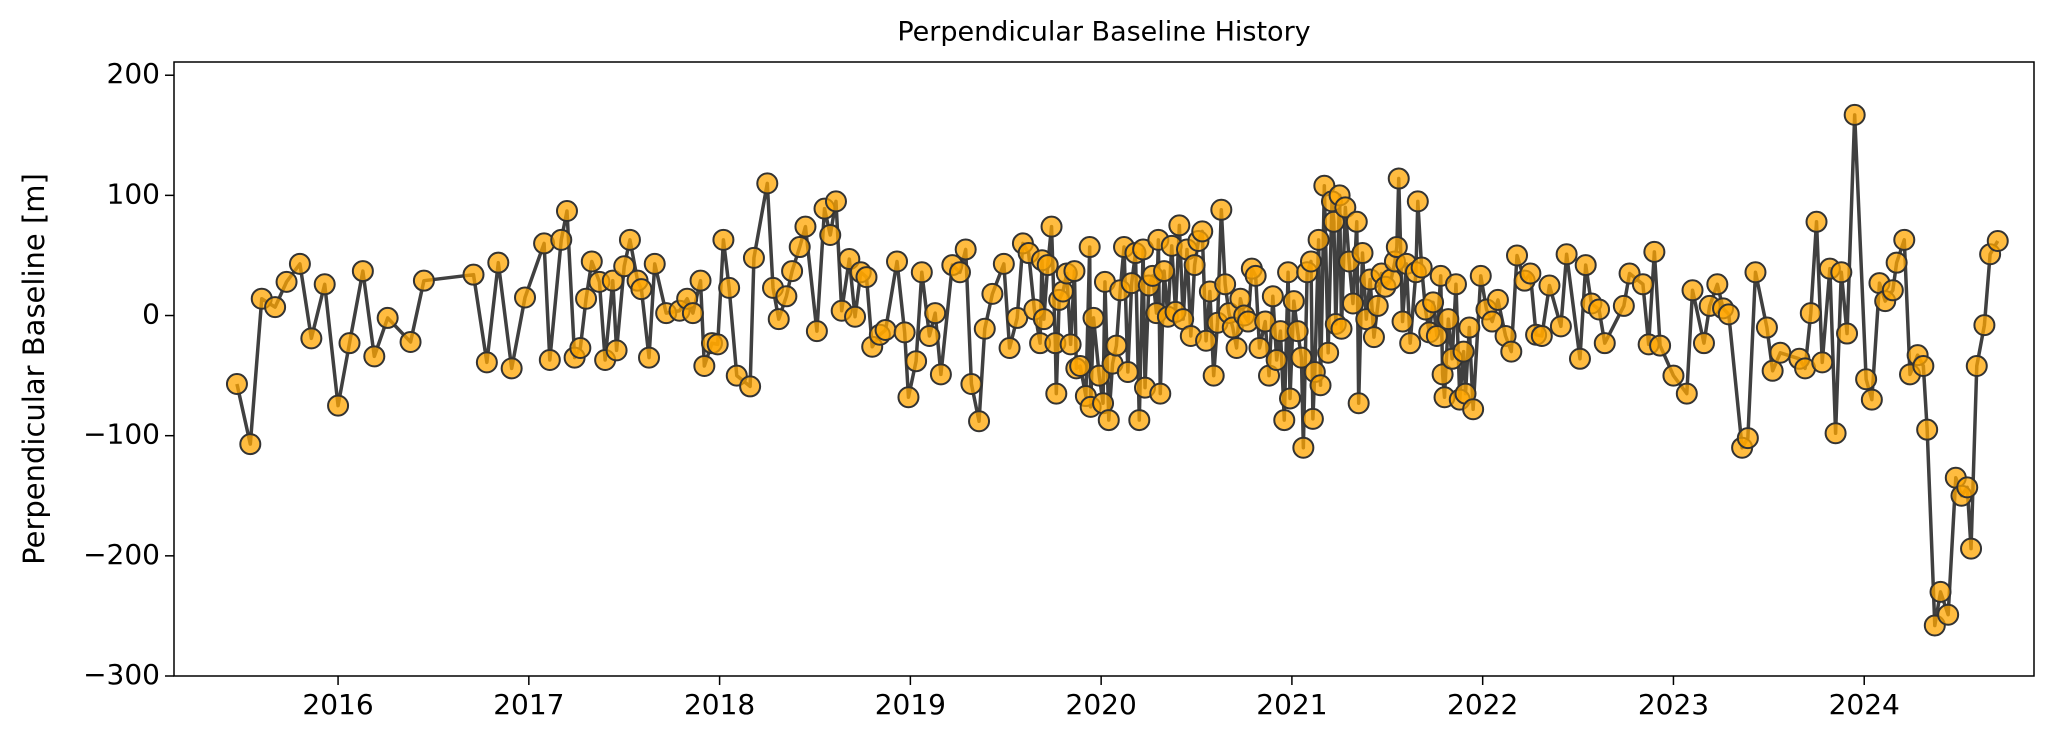 This screenshot has height=750, width=2055. I want to click on y-axis-label: Perpendicular Baseline [m], so click(34, 369).